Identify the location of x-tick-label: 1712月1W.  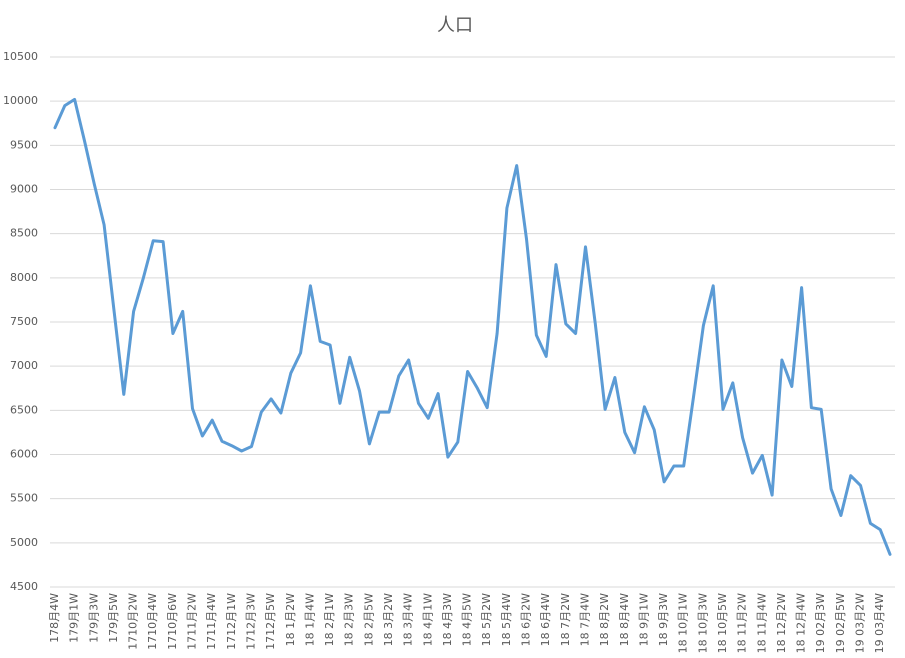
(231, 621).